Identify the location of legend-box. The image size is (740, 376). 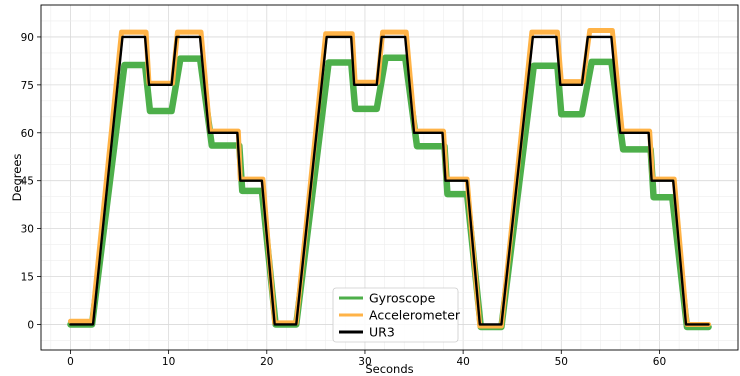
(395, 315).